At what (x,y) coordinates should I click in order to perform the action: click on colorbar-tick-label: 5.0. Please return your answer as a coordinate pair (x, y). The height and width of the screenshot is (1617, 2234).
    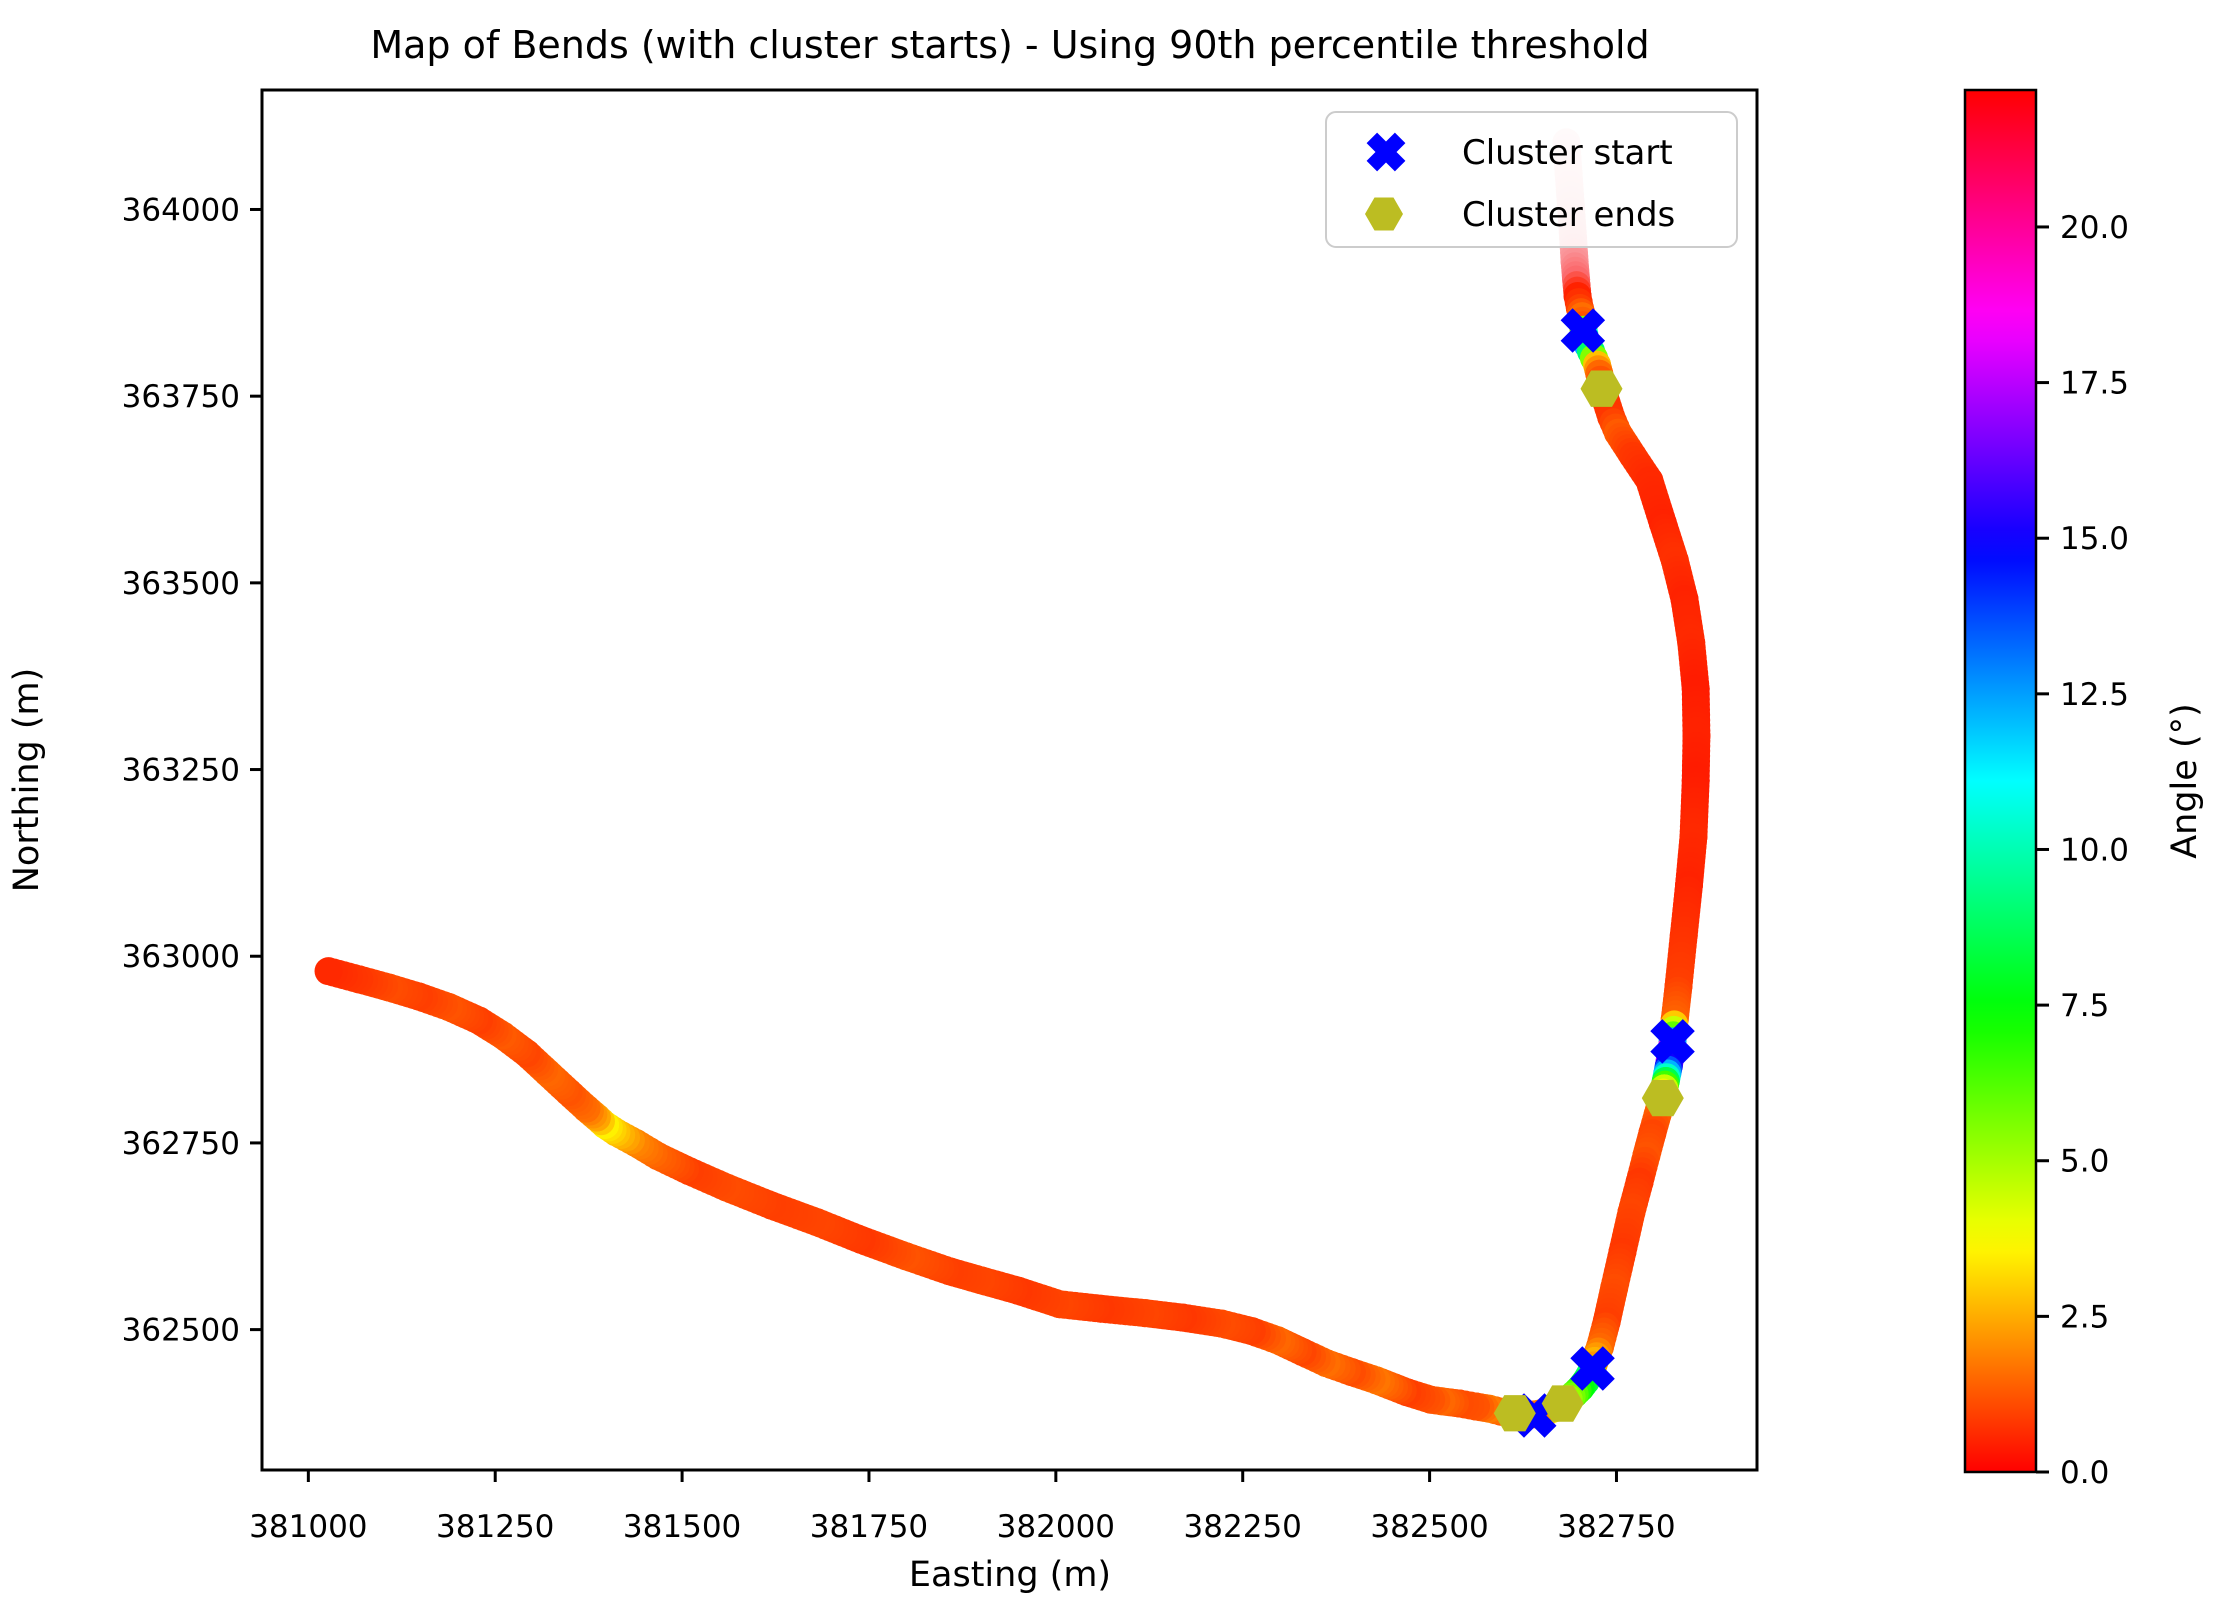
    Looking at the image, I should click on (2084, 1162).